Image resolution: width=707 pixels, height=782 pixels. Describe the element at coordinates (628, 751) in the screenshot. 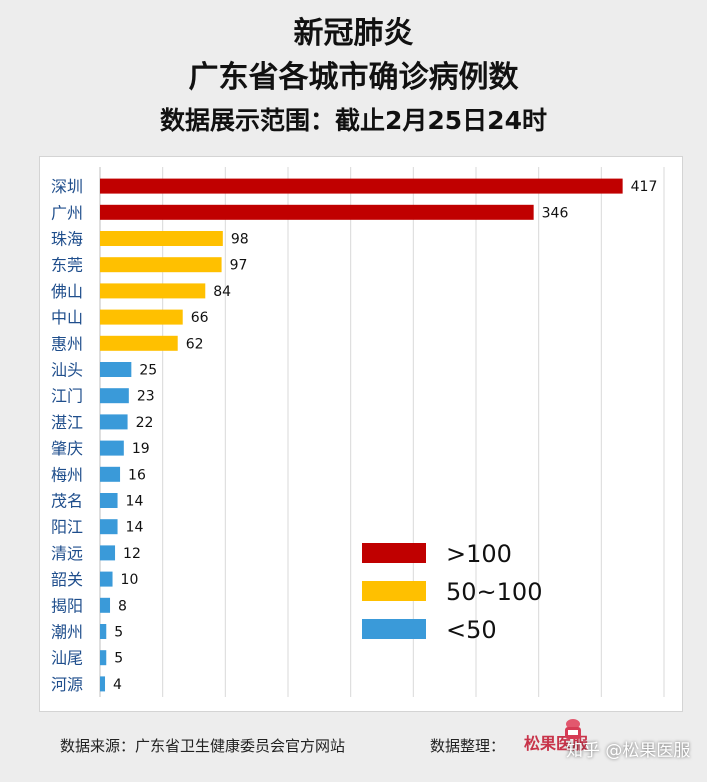

I see `watermark: 知乎 @松果医服` at that location.